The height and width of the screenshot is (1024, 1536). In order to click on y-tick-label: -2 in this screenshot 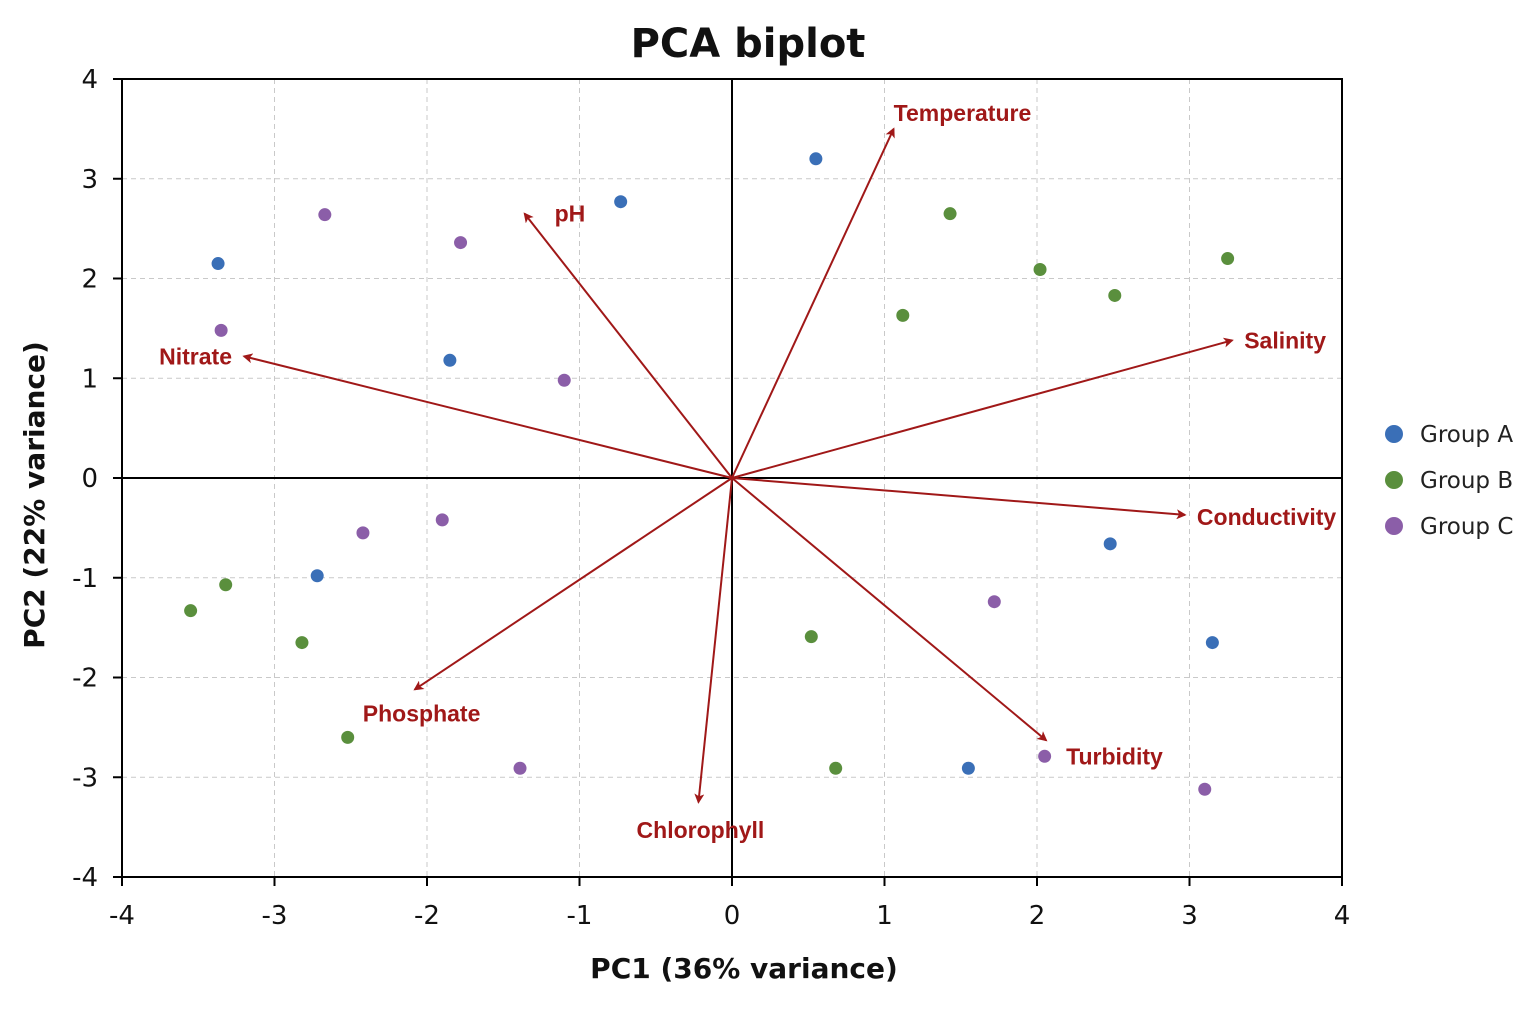, I will do `click(85, 679)`.